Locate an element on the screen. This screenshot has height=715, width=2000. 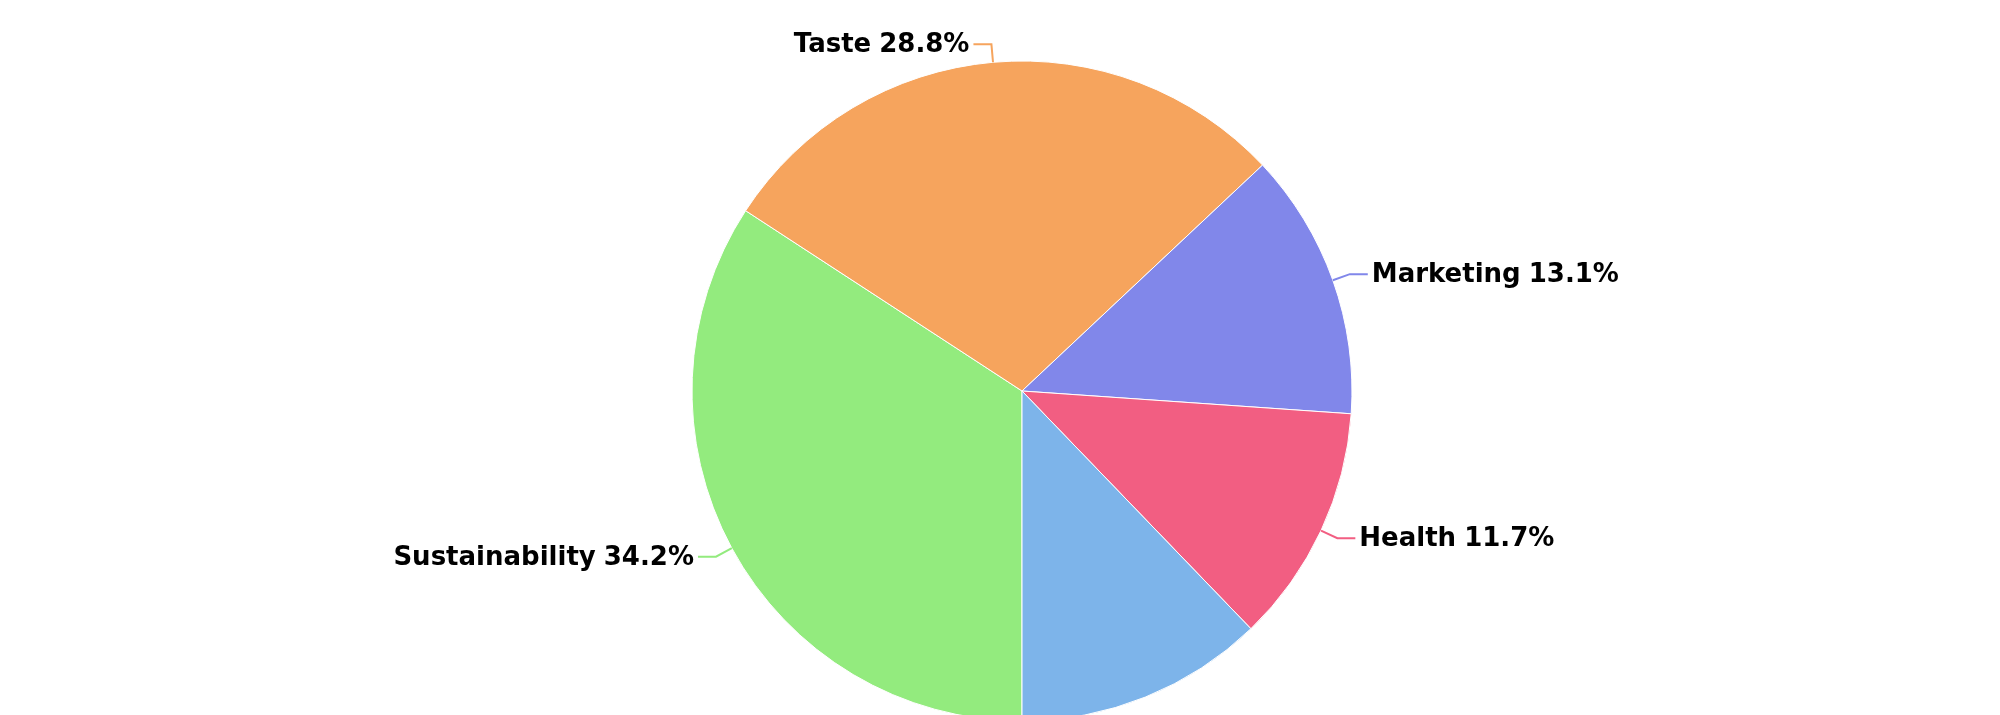
slice-label: Sustainability is located at coordinates (494, 555).